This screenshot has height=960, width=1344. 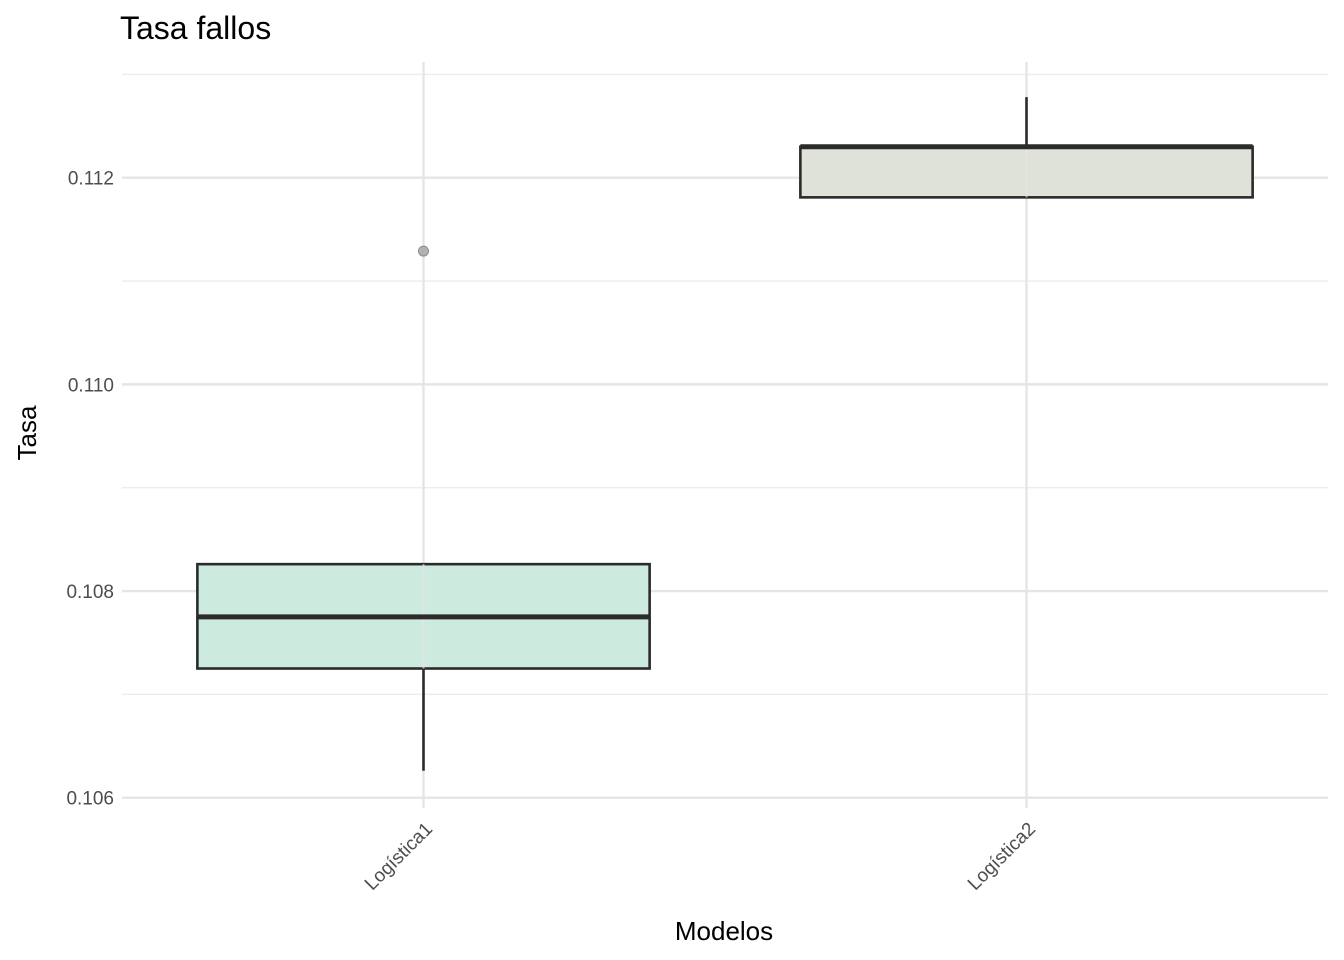 I want to click on y-tick-label: 0.106, so click(x=90, y=799).